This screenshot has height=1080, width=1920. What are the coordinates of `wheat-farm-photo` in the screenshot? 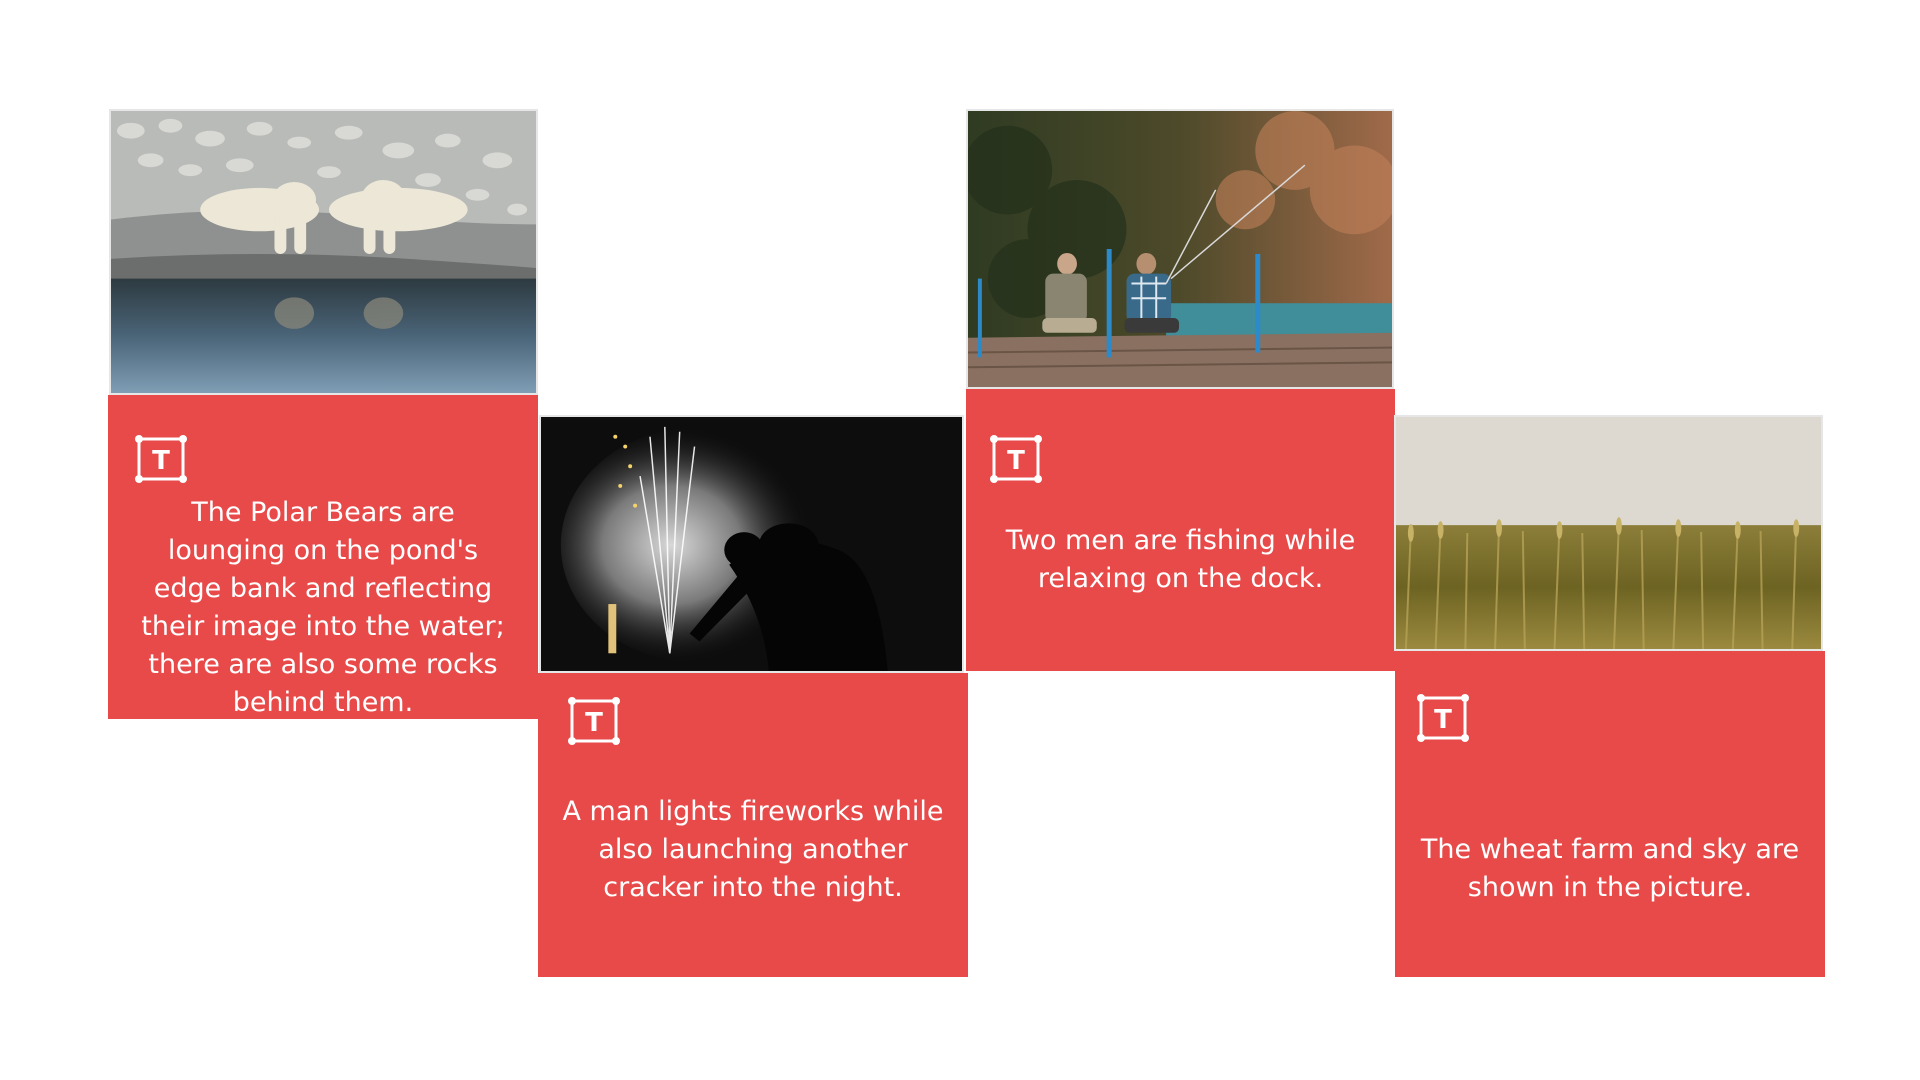 It's located at (1608, 533).